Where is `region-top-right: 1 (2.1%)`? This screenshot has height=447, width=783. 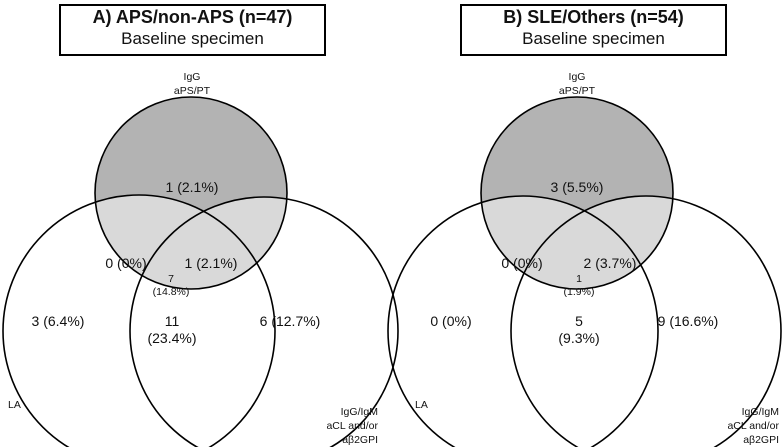
region-top-right: 1 (2.1%) is located at coordinates (211, 263).